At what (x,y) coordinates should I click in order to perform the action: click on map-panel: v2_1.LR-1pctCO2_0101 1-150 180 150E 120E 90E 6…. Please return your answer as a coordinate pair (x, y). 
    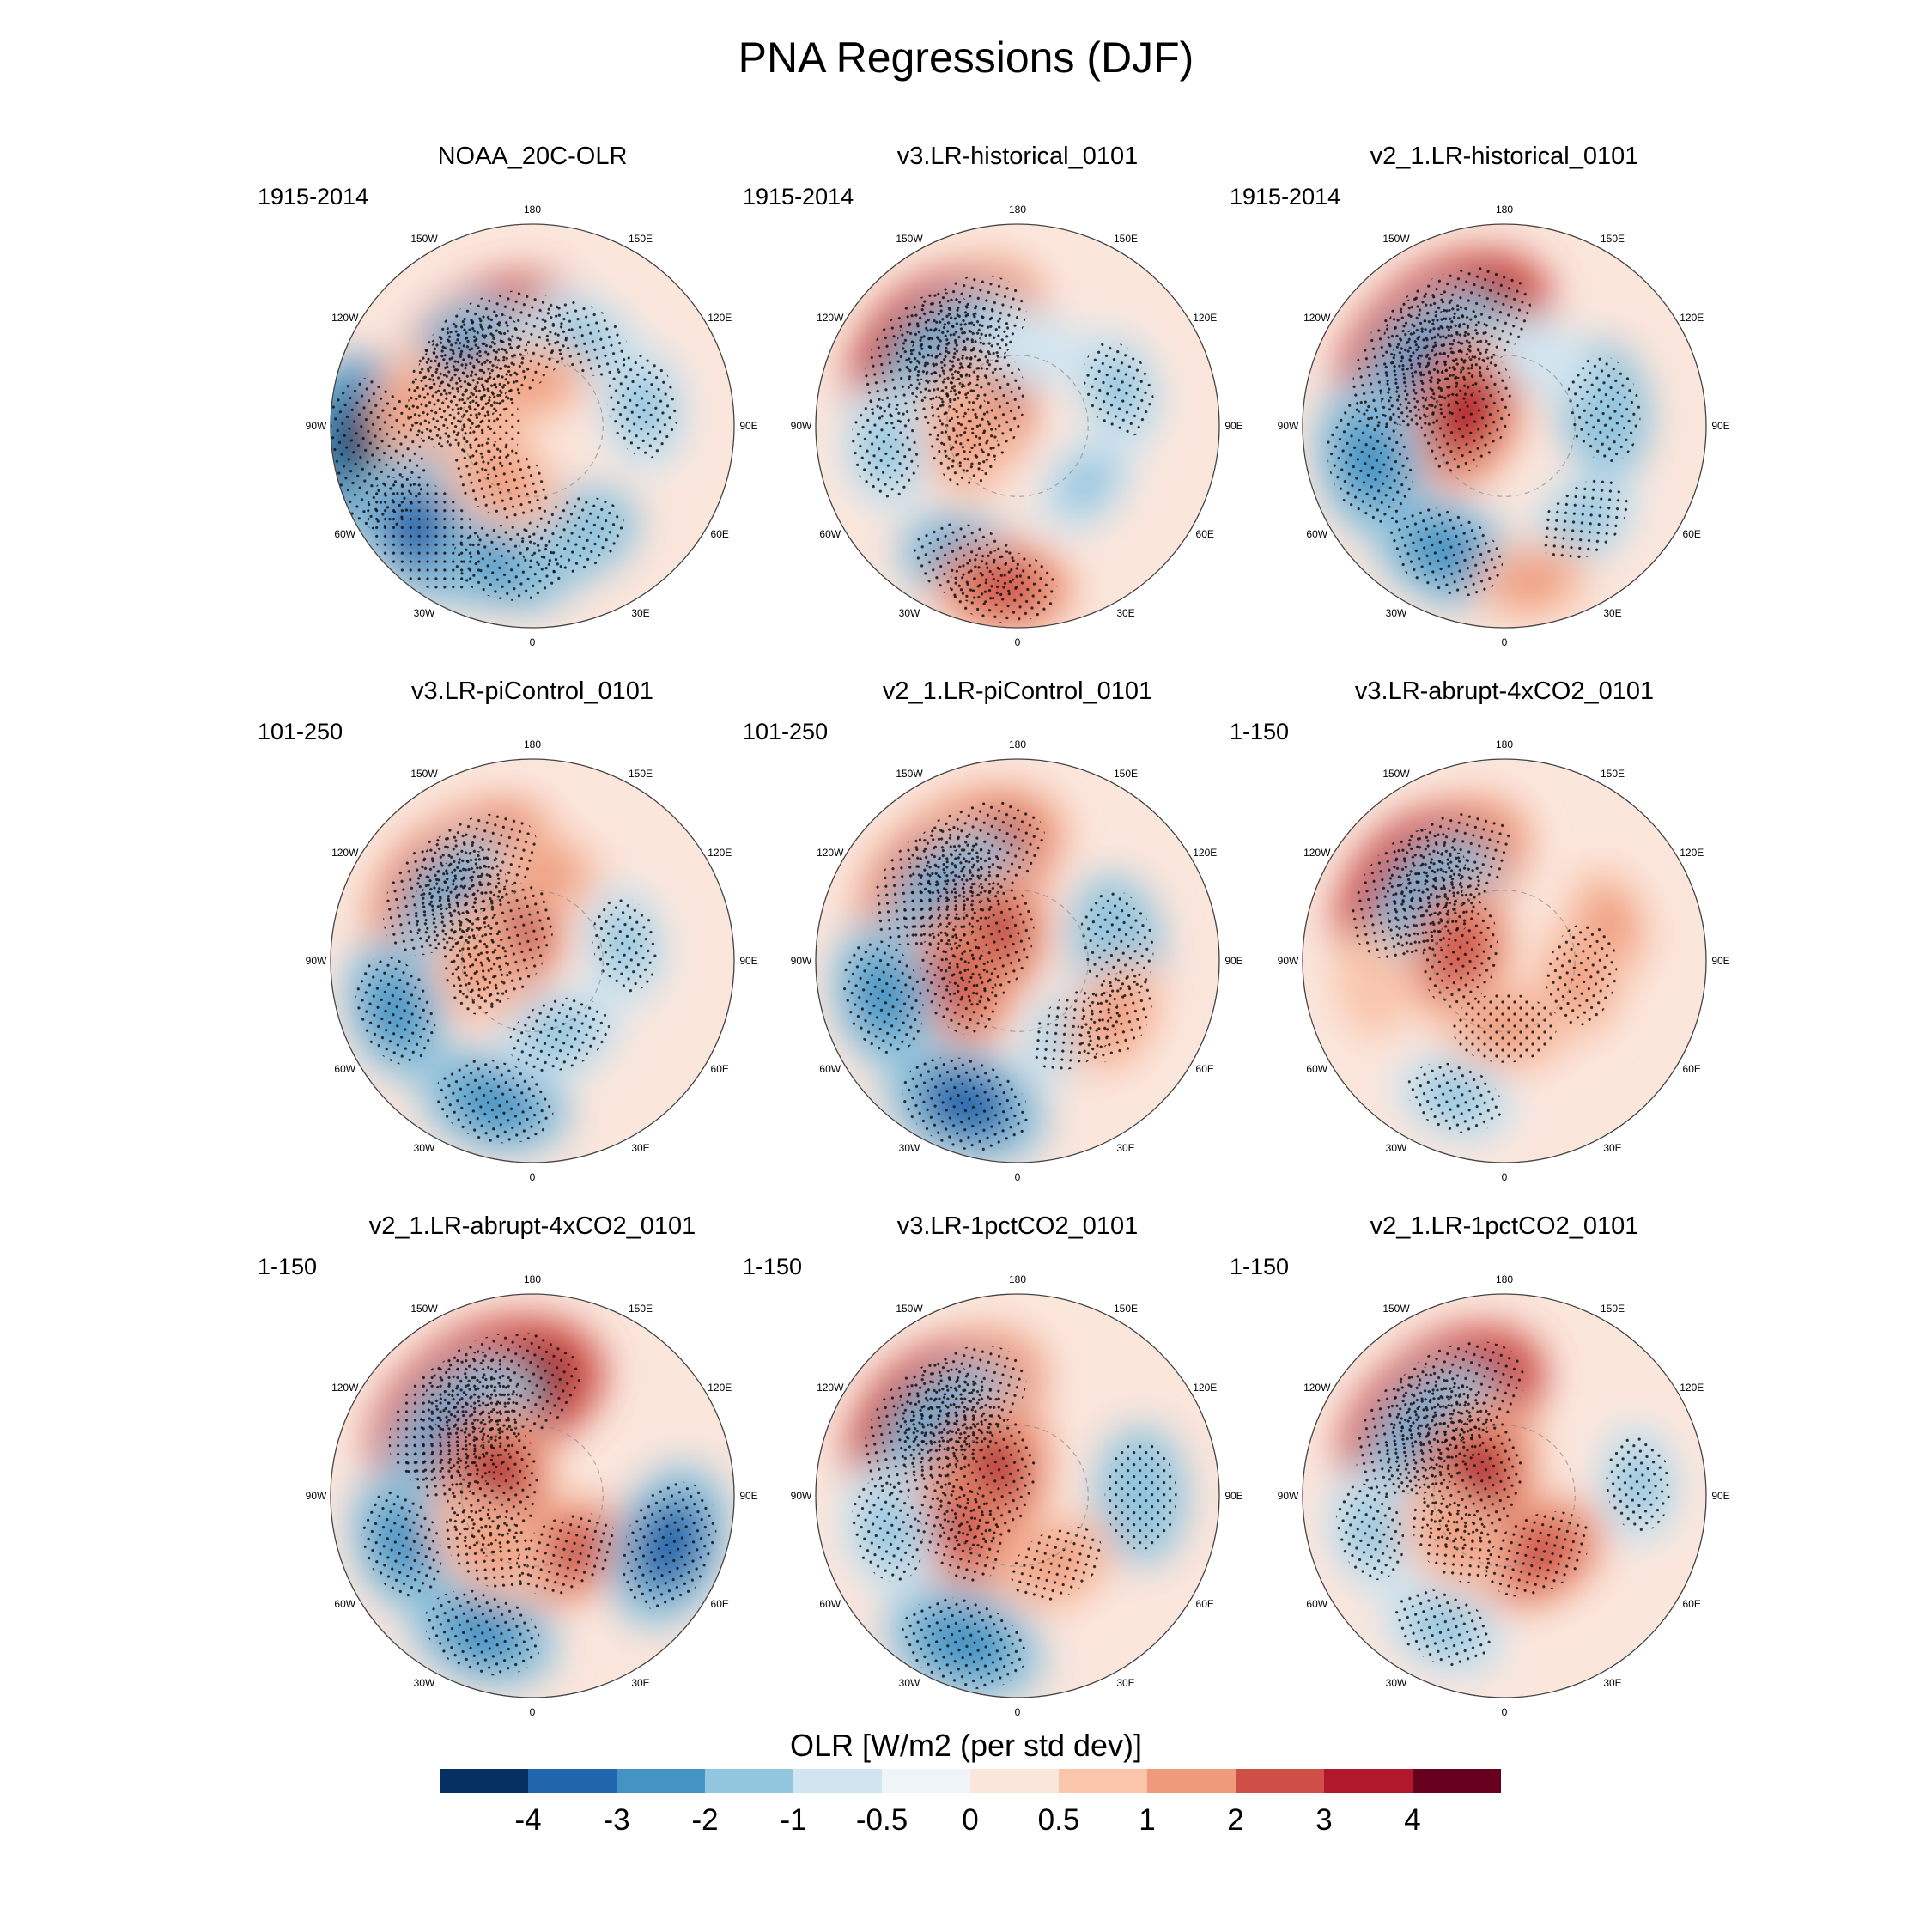
    Looking at the image, I should click on (1504, 1466).